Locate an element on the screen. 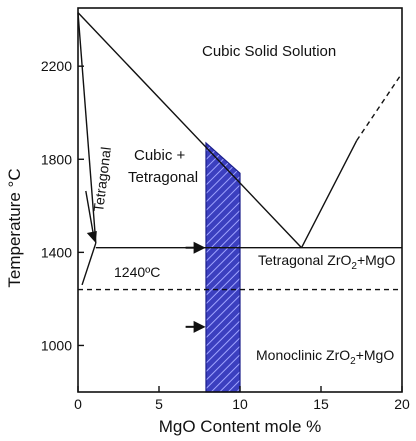 Image resolution: width=416 pixels, height=441 pixels. monoclinic-arrow is located at coordinates (199, 326).